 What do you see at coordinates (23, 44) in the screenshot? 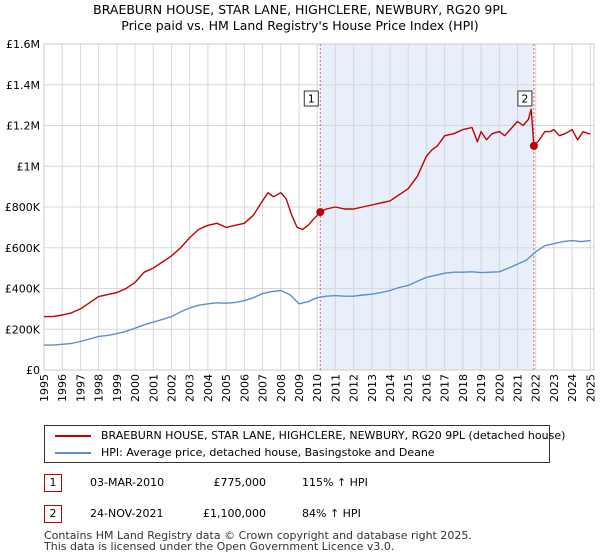
I see `y-tick-label: £1.6M` at bounding box center [23, 44].